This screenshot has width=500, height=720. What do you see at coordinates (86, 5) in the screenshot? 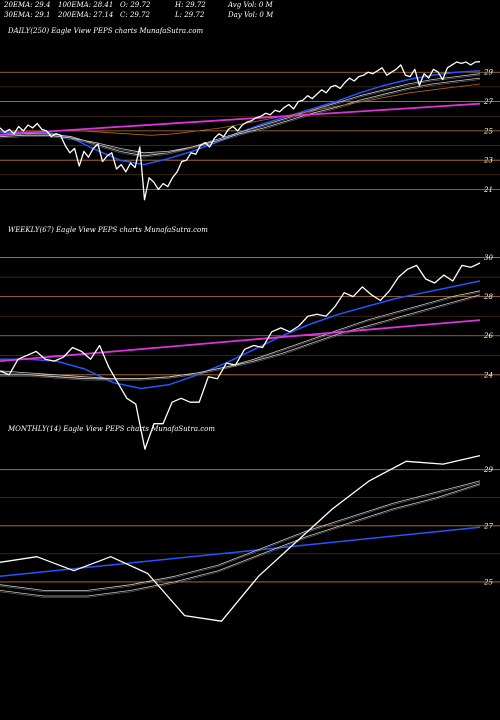
I see `header-ema100: 100EMA: 28.41` at bounding box center [86, 5].